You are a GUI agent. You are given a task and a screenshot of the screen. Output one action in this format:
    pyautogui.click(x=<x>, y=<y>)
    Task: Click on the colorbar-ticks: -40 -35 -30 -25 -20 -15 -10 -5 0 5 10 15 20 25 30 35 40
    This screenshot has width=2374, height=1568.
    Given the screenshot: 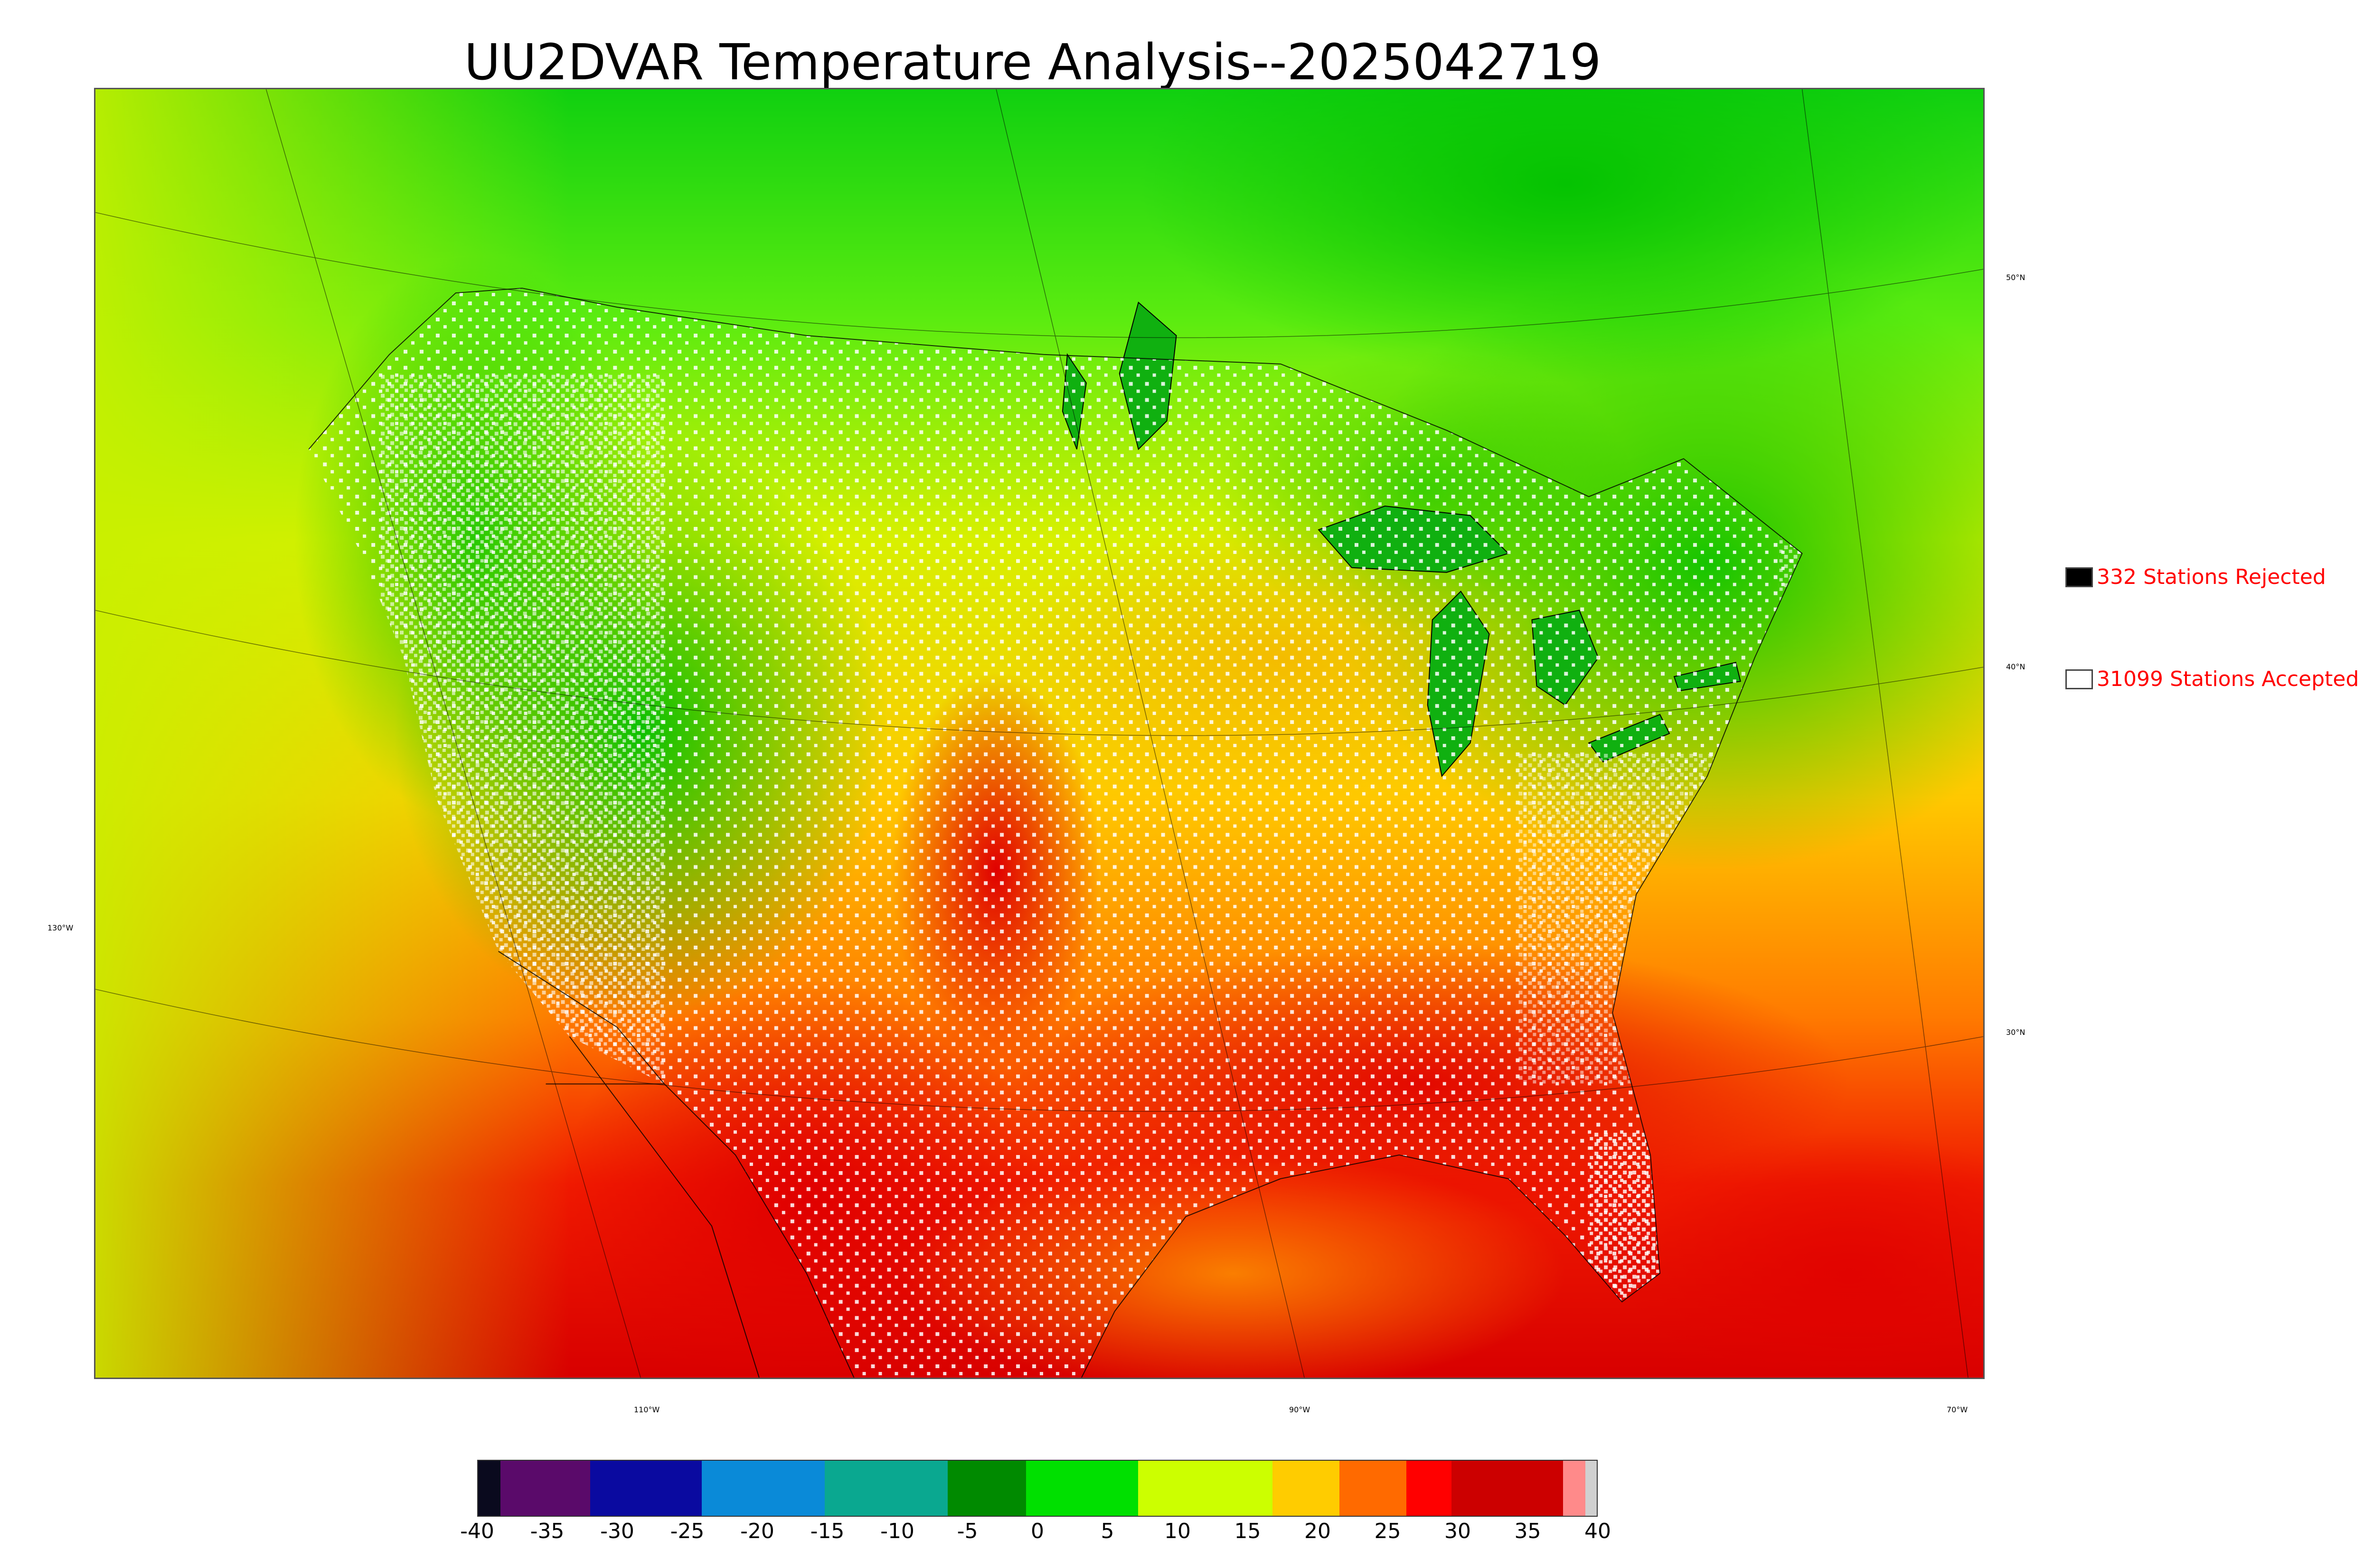 What is the action you would take?
    pyautogui.click(x=1035, y=1534)
    